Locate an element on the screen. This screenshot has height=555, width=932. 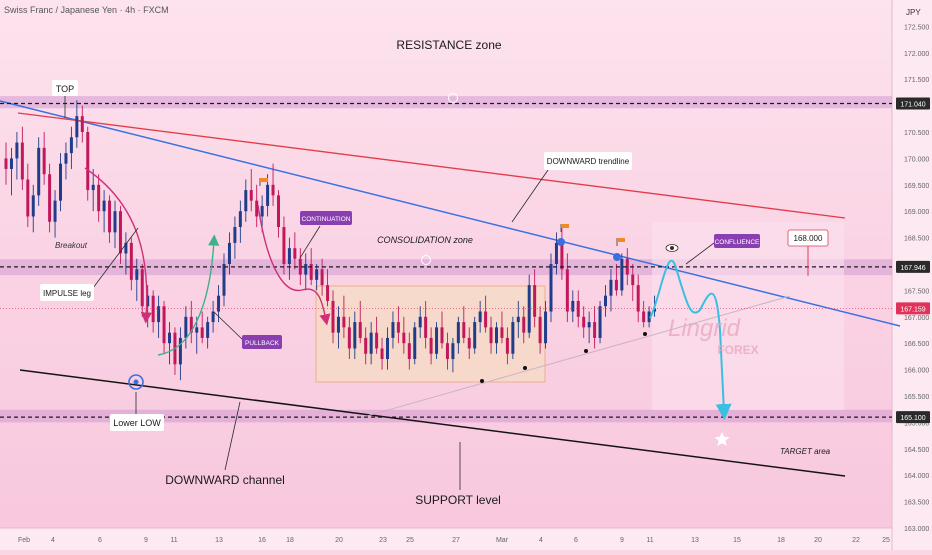
y-tick-label: 170.000 is located at coordinates (916, 159).